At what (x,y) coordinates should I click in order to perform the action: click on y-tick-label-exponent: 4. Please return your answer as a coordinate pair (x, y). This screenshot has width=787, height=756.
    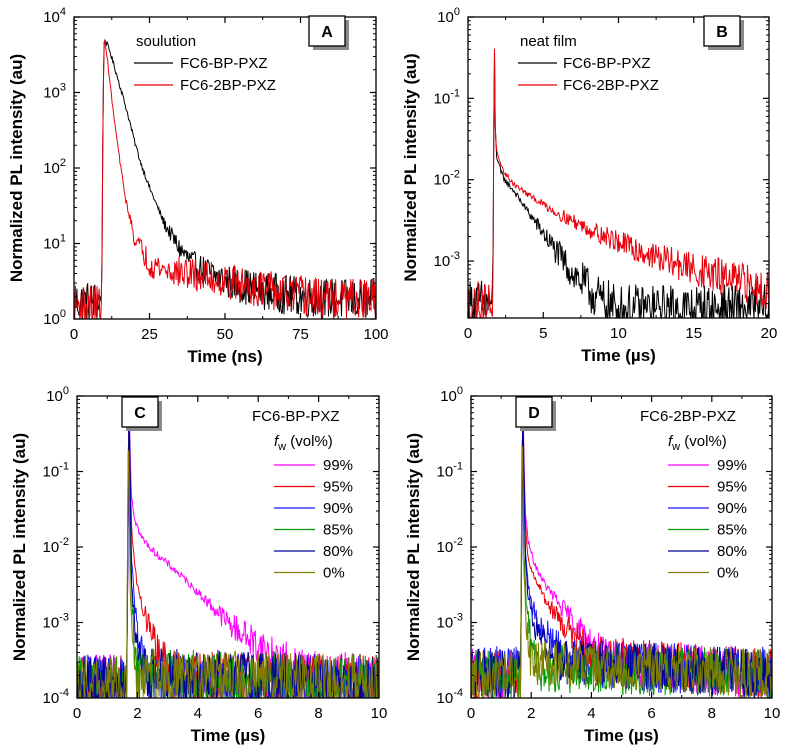
    Looking at the image, I should click on (63, 12).